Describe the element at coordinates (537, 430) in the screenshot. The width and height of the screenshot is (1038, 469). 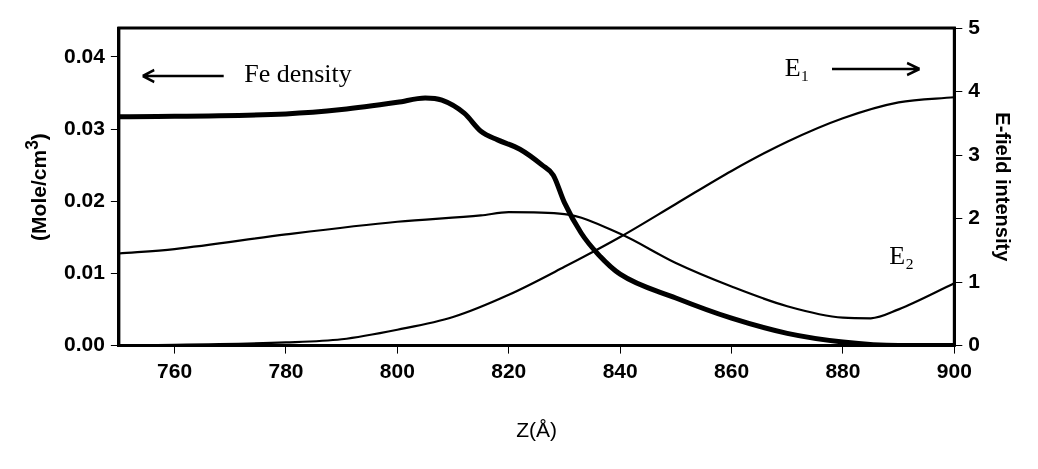
I see `x-axis-title: Z(Å)` at that location.